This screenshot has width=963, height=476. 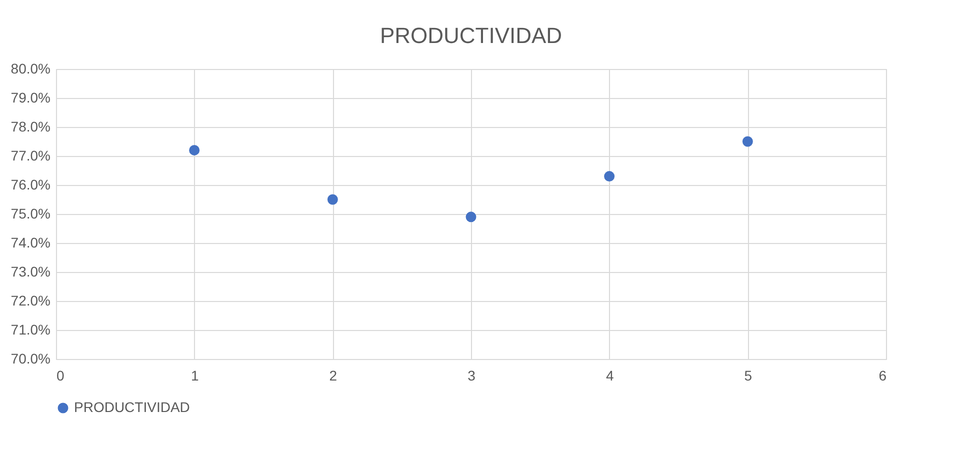 I want to click on x-tick-label: 5, so click(x=748, y=376).